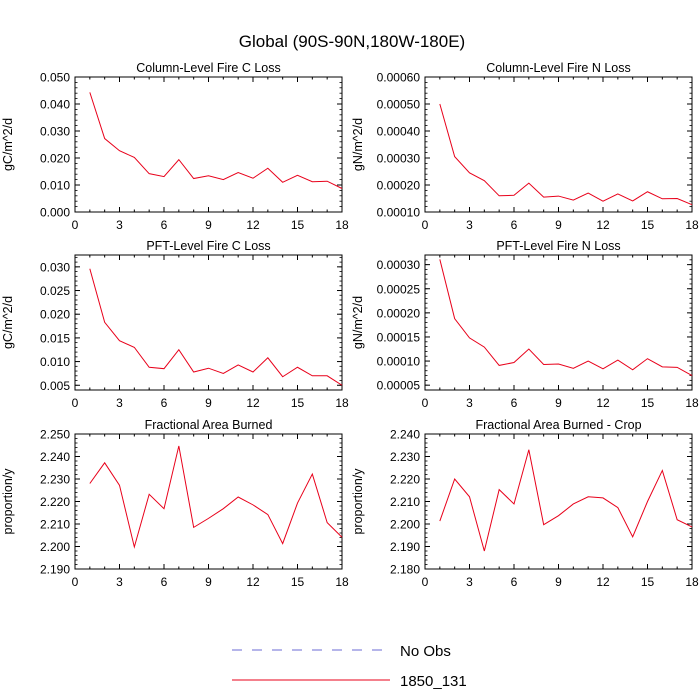  Describe the element at coordinates (55, 480) in the screenshot. I see `panel-fractional-area-burned-ytick-label: 2.230` at that location.